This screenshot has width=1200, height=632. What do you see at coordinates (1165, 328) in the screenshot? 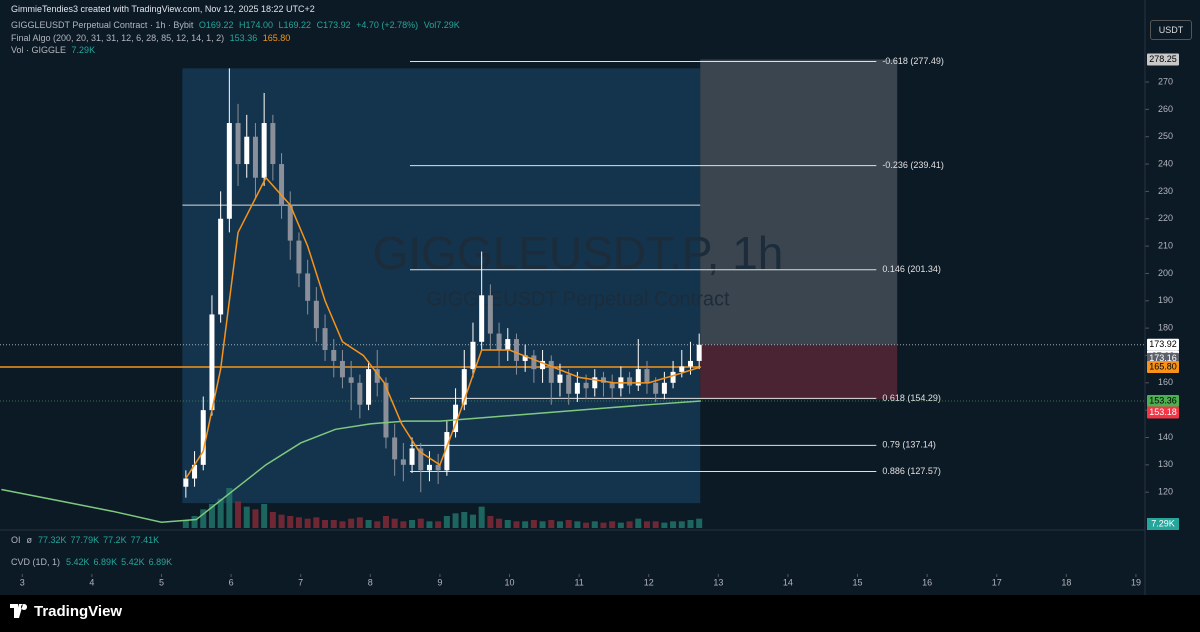
I see `y-tick-label: 180` at bounding box center [1165, 328].